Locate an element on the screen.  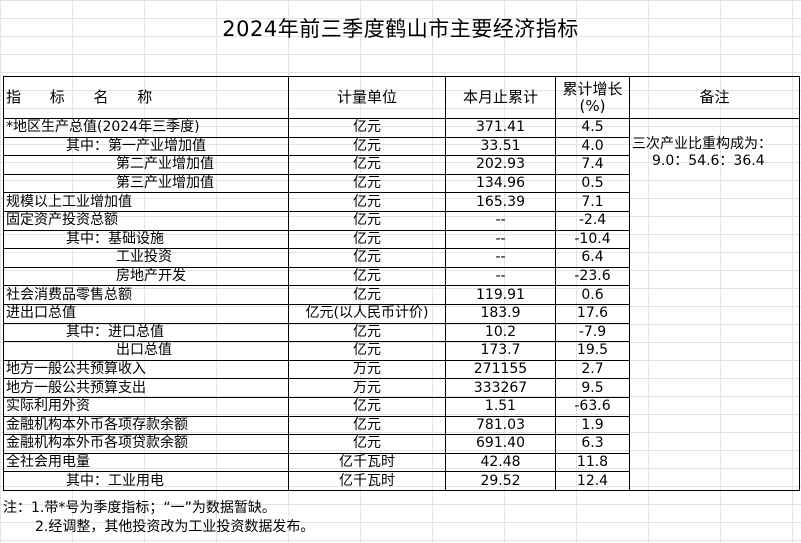
header-growth: 累计增长 (%) is located at coordinates (592, 97).